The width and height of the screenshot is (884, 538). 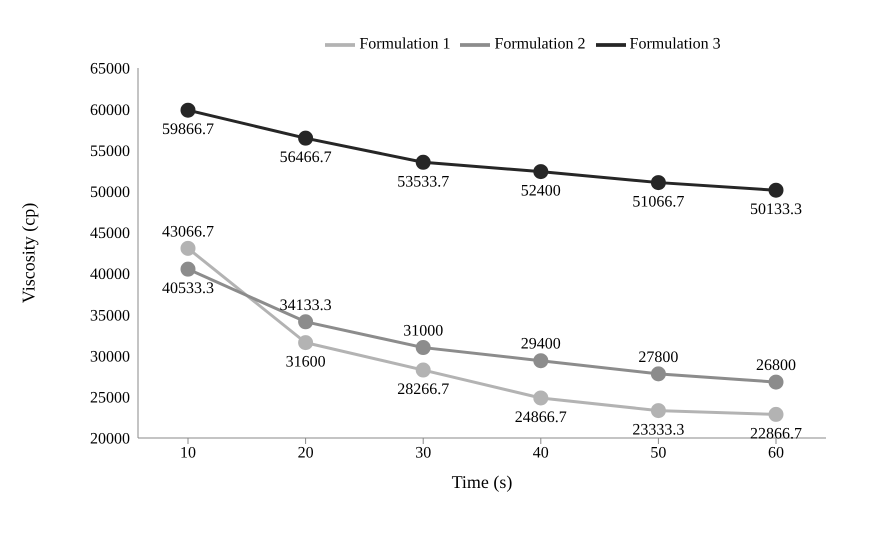 What do you see at coordinates (540, 344) in the screenshot?
I see `data-label: 29400` at bounding box center [540, 344].